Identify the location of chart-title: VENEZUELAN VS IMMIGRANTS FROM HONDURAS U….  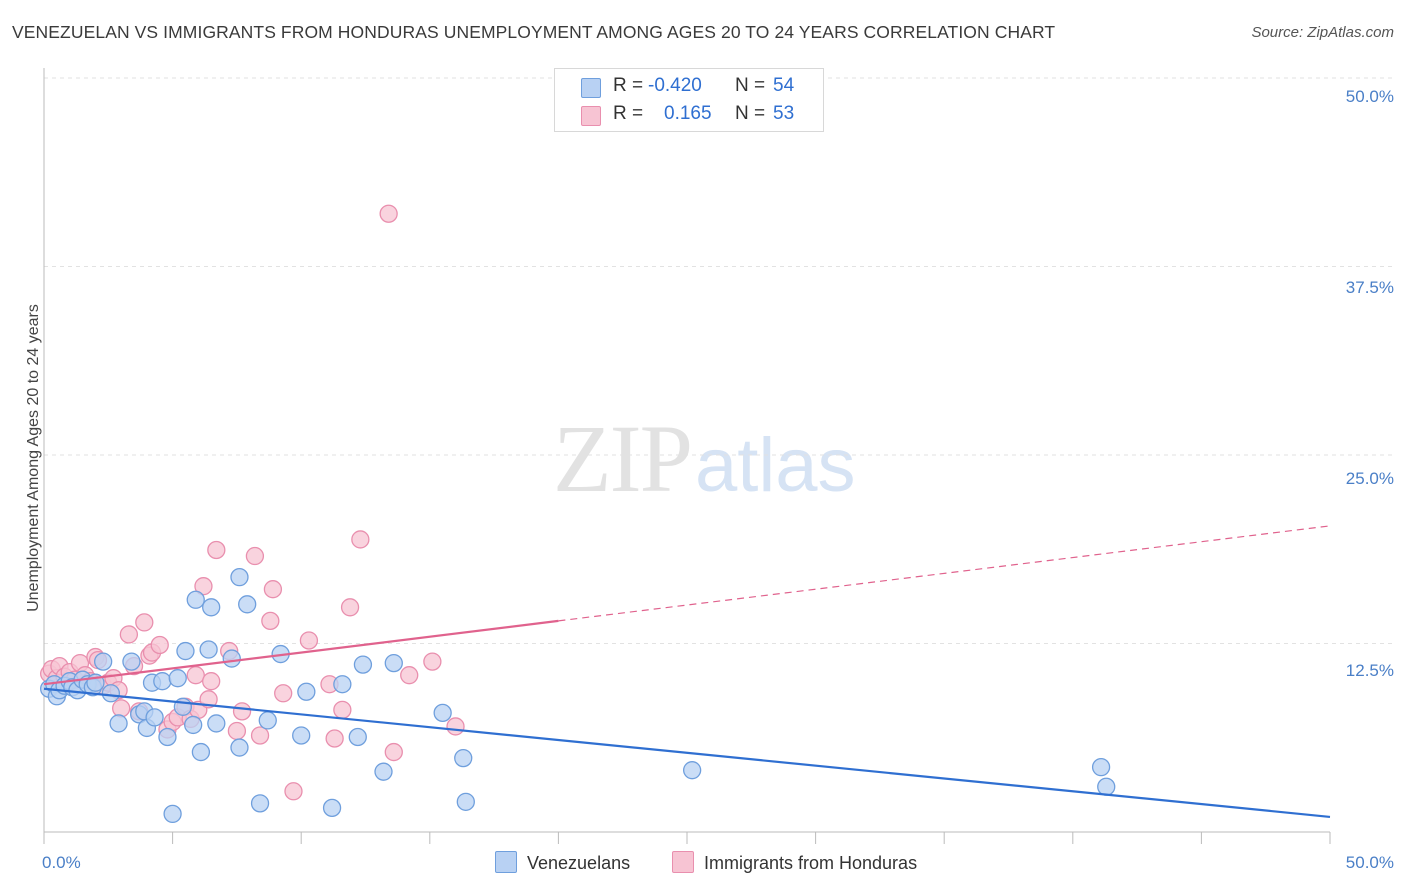
(534, 32).